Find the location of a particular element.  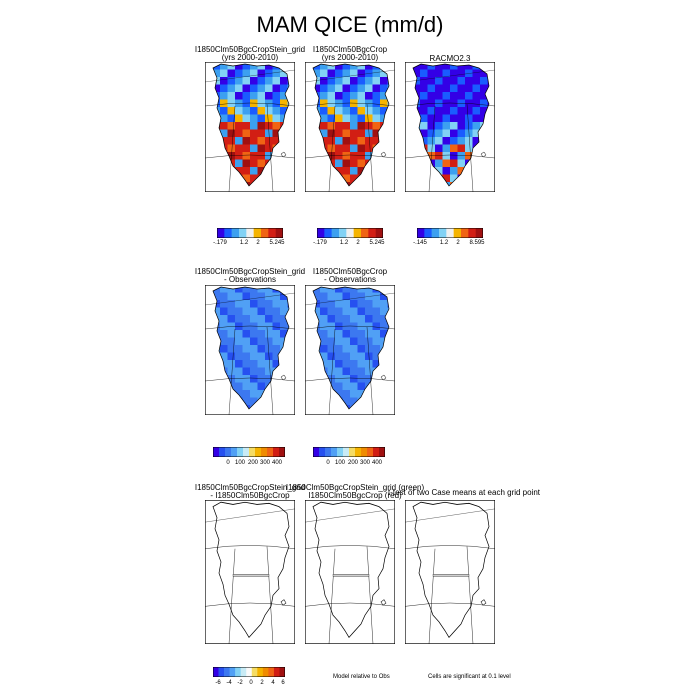

colorbar-3-tick: 2 is located at coordinates (458, 243).